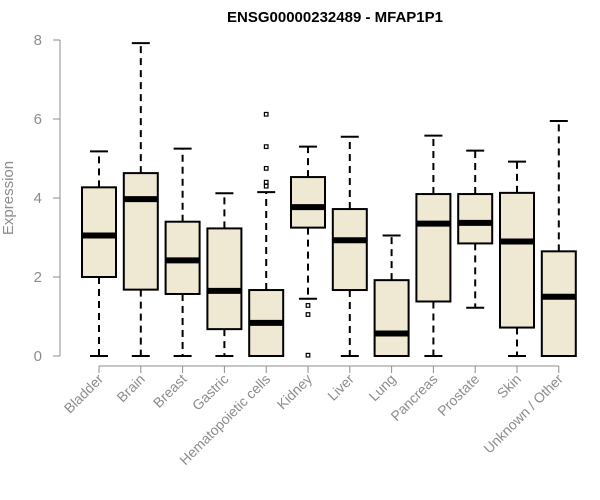  I want to click on box-skin, so click(517, 258).